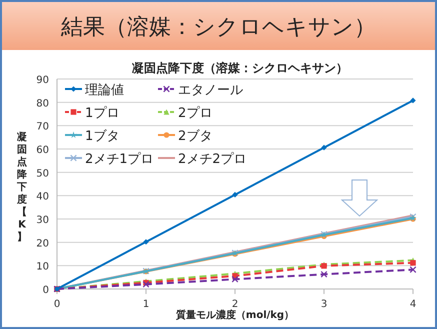 The height and width of the screenshot is (329, 437). Describe the element at coordinates (119, 159) in the screenshot. I see `legend-label: 2メチ1プロ` at that location.